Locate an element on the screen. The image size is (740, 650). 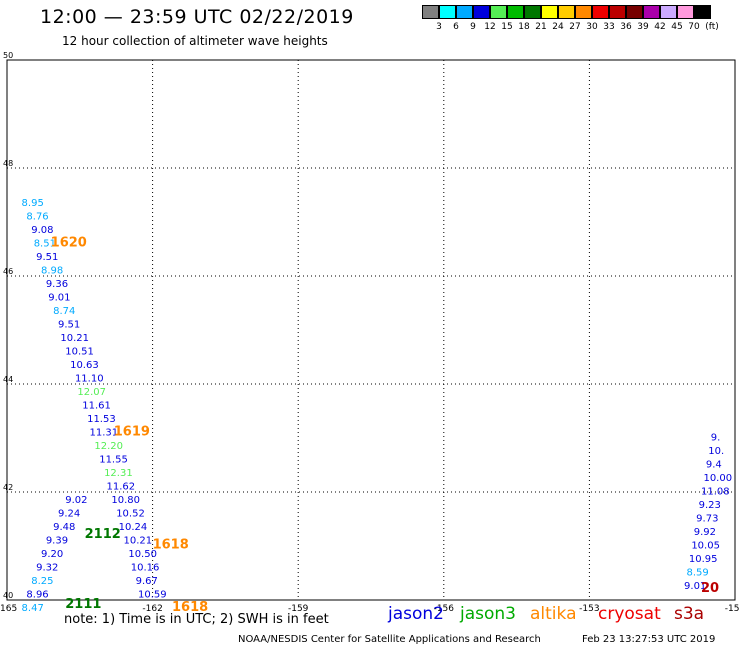
wave-height-value: 9.01 is located at coordinates (695, 586).